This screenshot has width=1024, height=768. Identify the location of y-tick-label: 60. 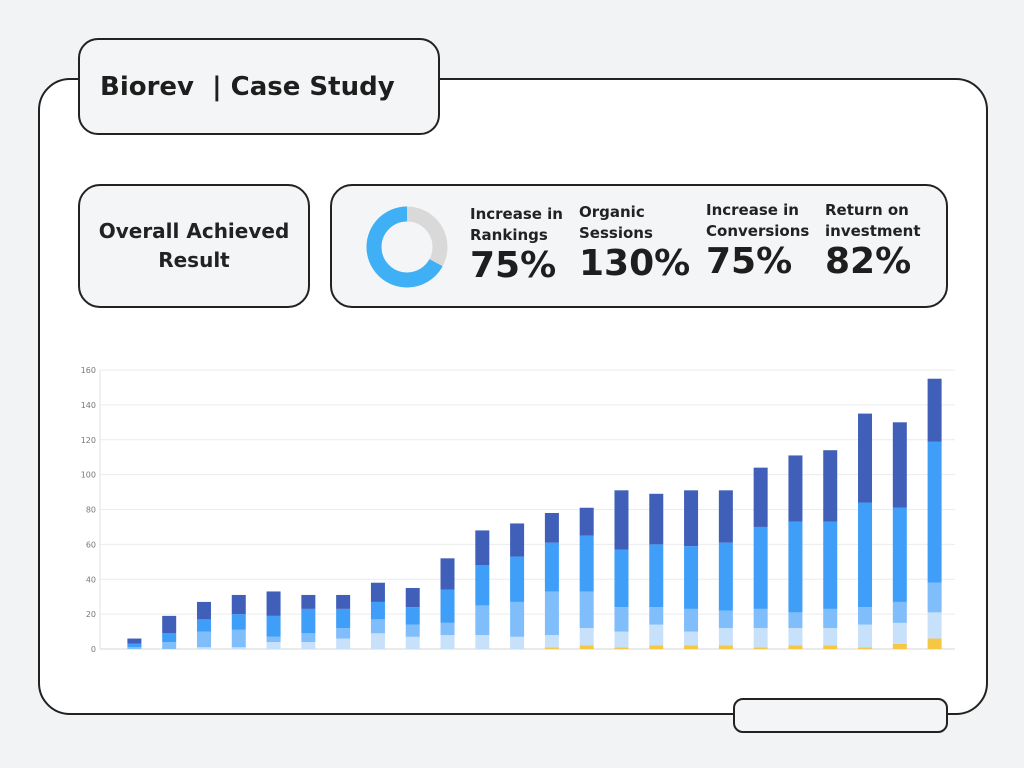
(91, 544).